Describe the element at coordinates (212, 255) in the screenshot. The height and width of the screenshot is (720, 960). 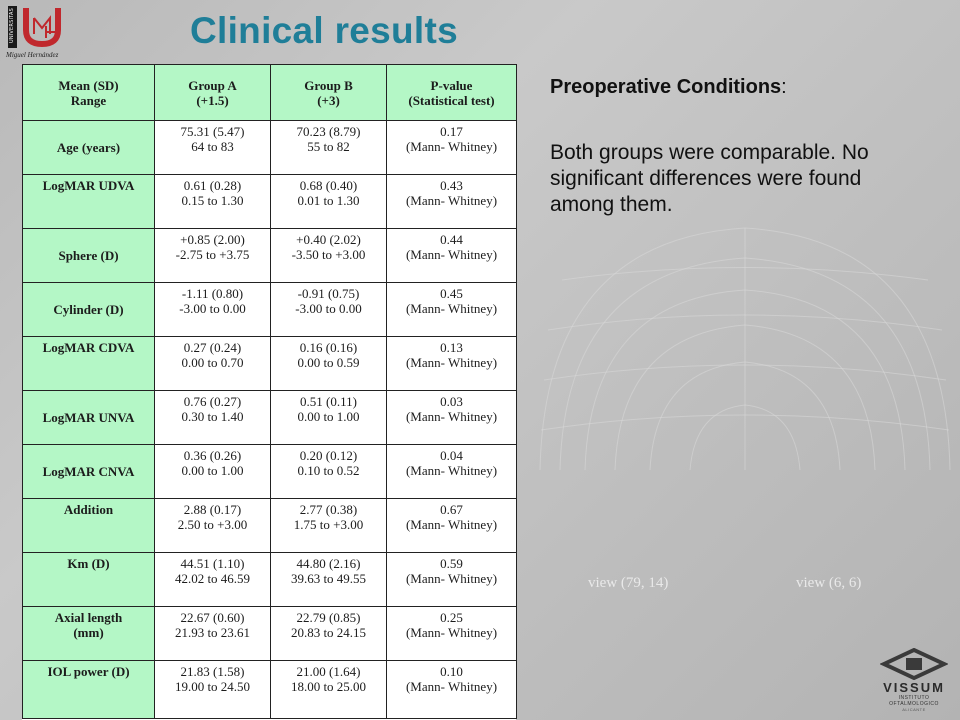
I see `group-a-cell: +0.85 (2.00) -2.75 to +3.75` at that location.